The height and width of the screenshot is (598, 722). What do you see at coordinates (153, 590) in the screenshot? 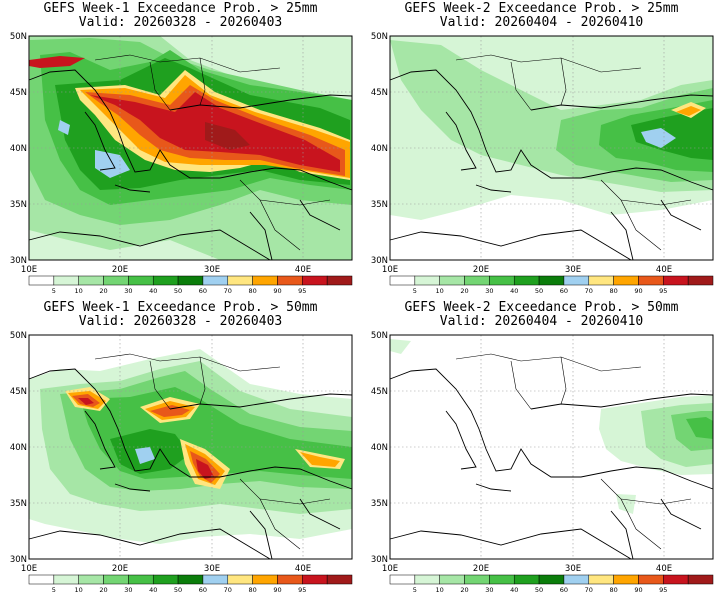
I see `colorbar-label: 40` at bounding box center [153, 590].